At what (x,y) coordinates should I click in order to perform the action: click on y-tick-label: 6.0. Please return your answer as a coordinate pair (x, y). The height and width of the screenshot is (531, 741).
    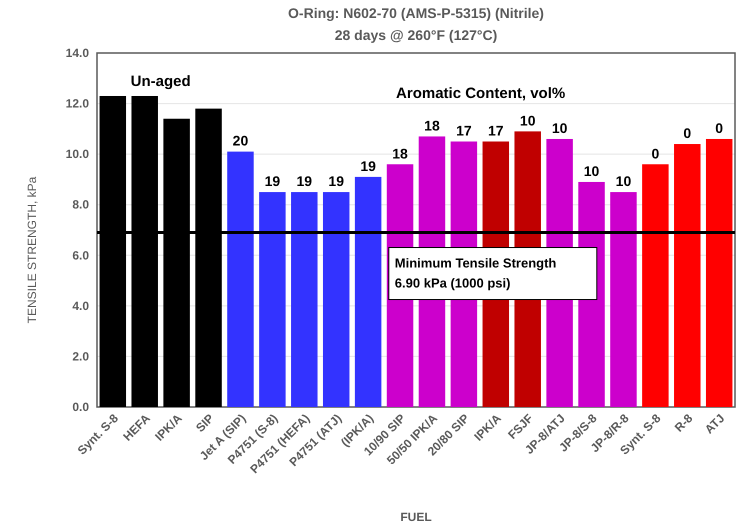
    Looking at the image, I should click on (81, 255).